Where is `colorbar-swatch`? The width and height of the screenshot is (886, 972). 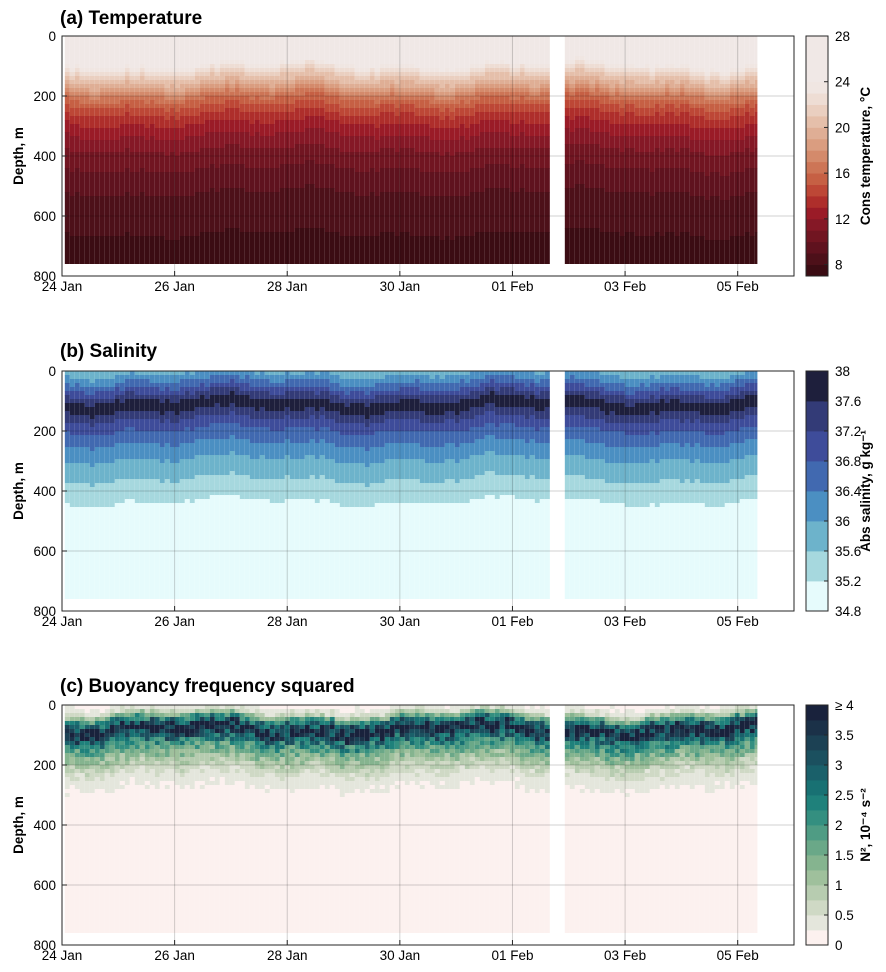 colorbar-swatch is located at coordinates (817, 446).